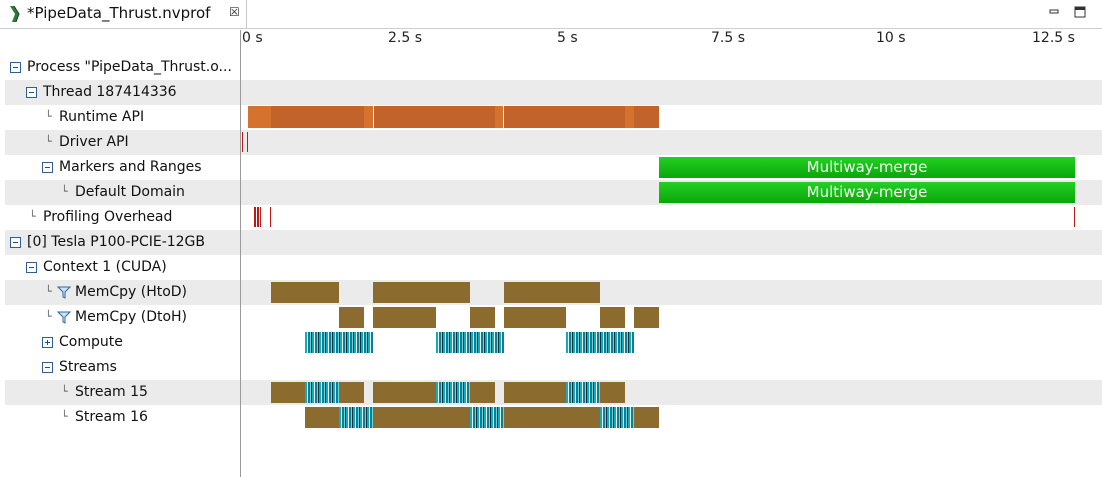 The image size is (1102, 477). I want to click on axis-tick: 2.5 s, so click(405, 38).